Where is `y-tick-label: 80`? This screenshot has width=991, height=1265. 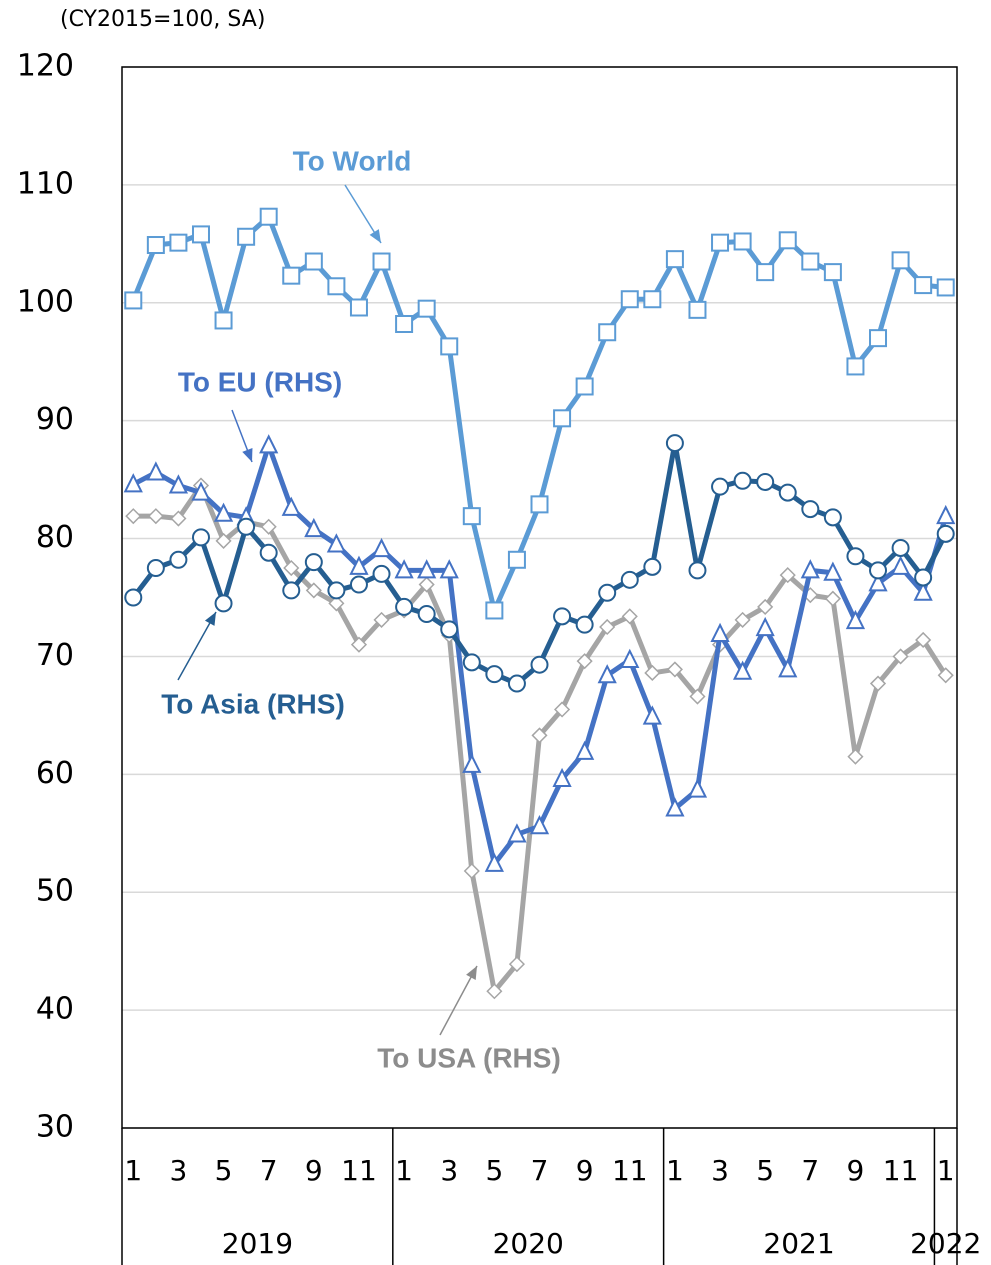 y-tick-label: 80 is located at coordinates (55, 537).